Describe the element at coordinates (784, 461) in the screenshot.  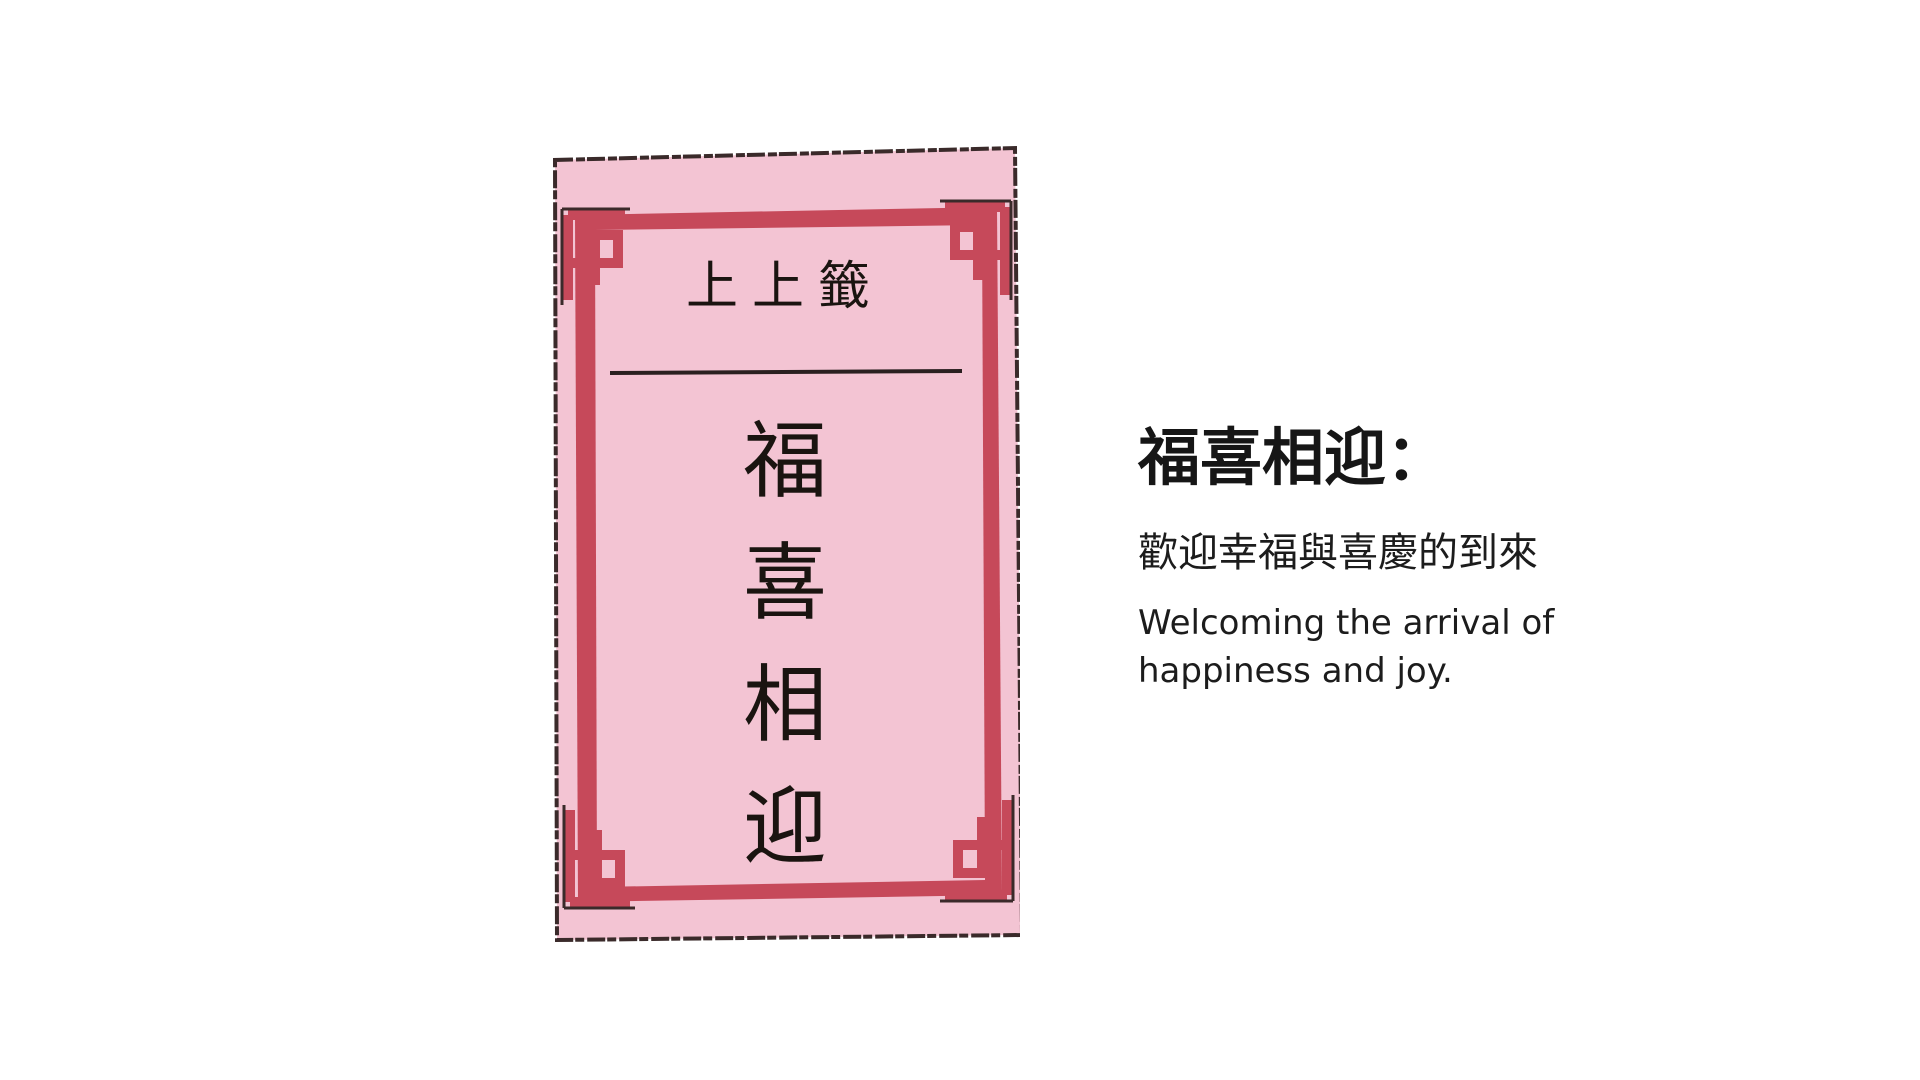
I see `slip-char-1: 福` at that location.